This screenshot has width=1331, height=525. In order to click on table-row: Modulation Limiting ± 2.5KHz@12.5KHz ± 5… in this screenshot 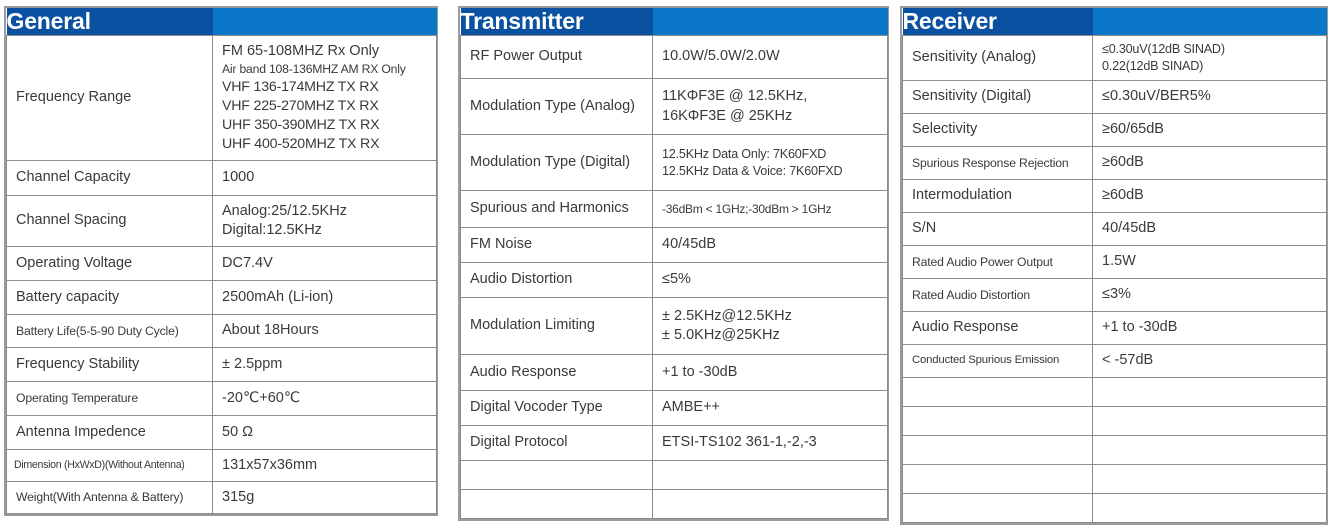, I will do `click(674, 326)`.